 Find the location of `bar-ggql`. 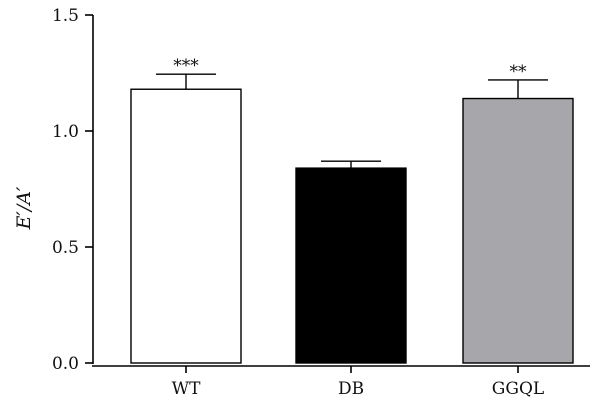

bar-ggql is located at coordinates (518, 230).